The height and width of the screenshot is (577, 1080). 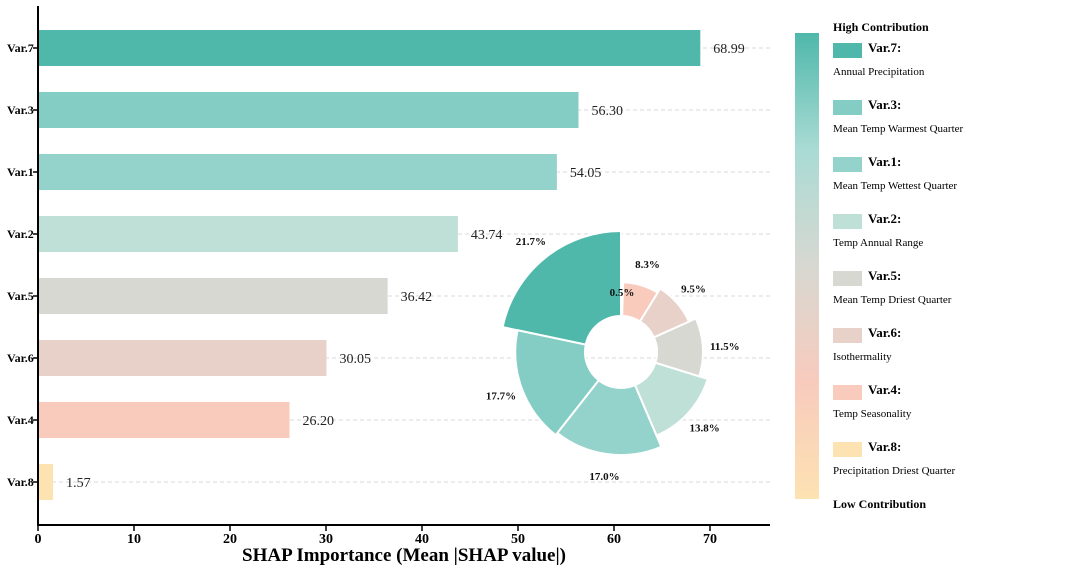 I want to click on bar-value-label: 36.42, so click(x=417, y=297).